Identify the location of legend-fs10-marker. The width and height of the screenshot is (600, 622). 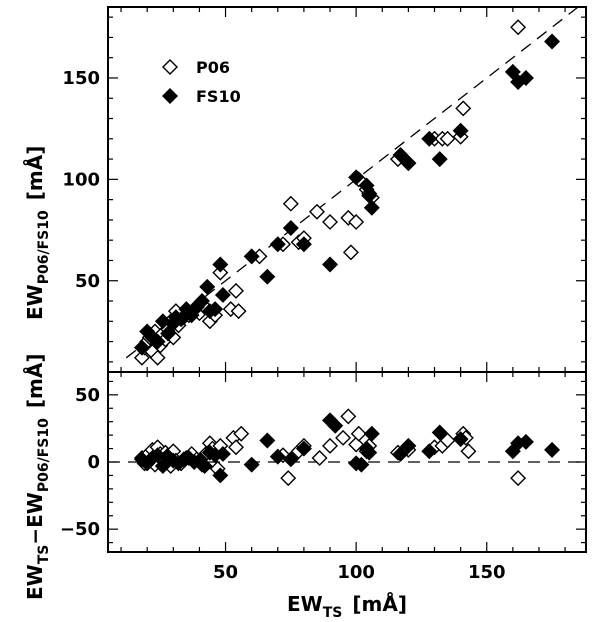
(170, 96).